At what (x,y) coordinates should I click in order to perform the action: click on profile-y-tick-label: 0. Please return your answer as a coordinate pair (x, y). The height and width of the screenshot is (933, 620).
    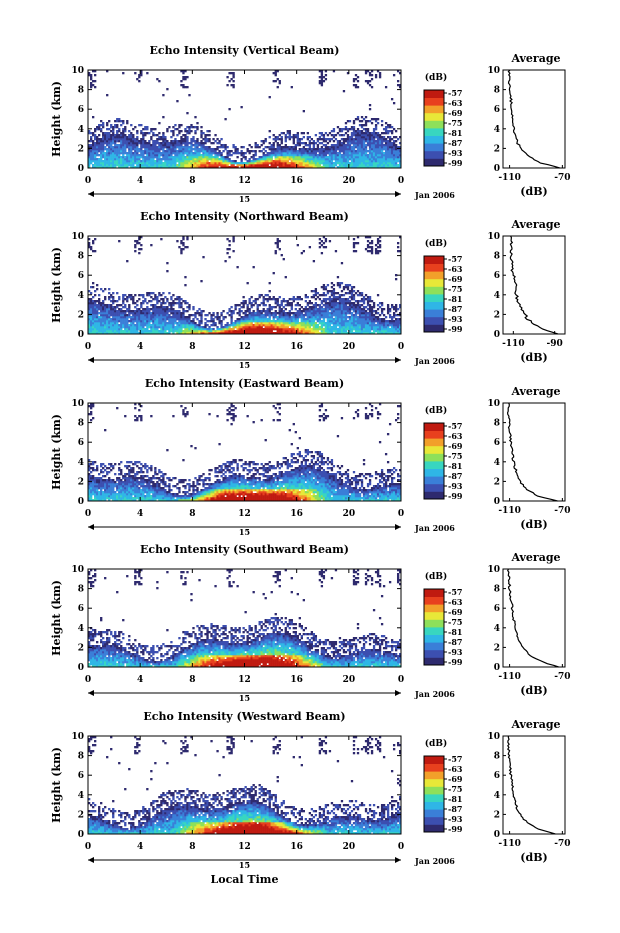
    Looking at the image, I should click on (497, 335).